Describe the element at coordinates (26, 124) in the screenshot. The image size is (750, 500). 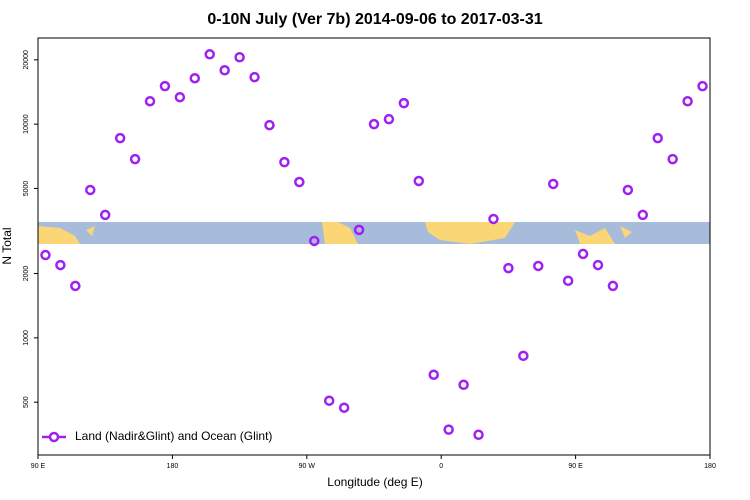
I see `y-tick-label: 10000` at that location.